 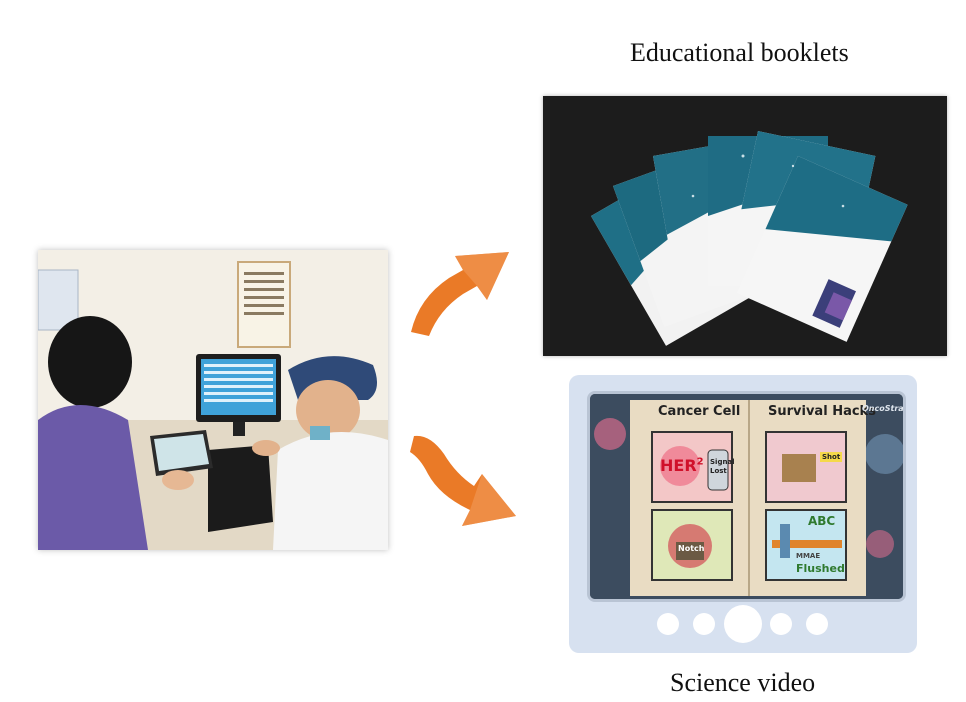 I want to click on panel-mmae-label: MMAE, so click(x=808, y=556).